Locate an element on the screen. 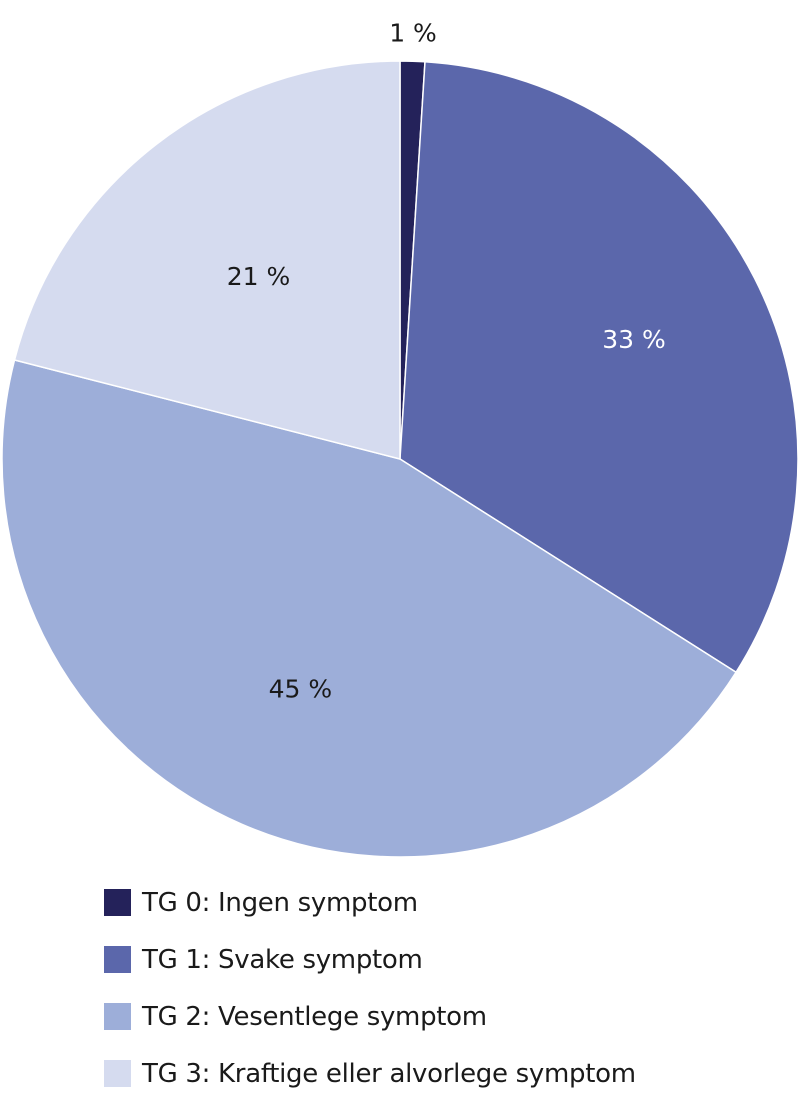  data-label-2: 45 % is located at coordinates (301, 689).